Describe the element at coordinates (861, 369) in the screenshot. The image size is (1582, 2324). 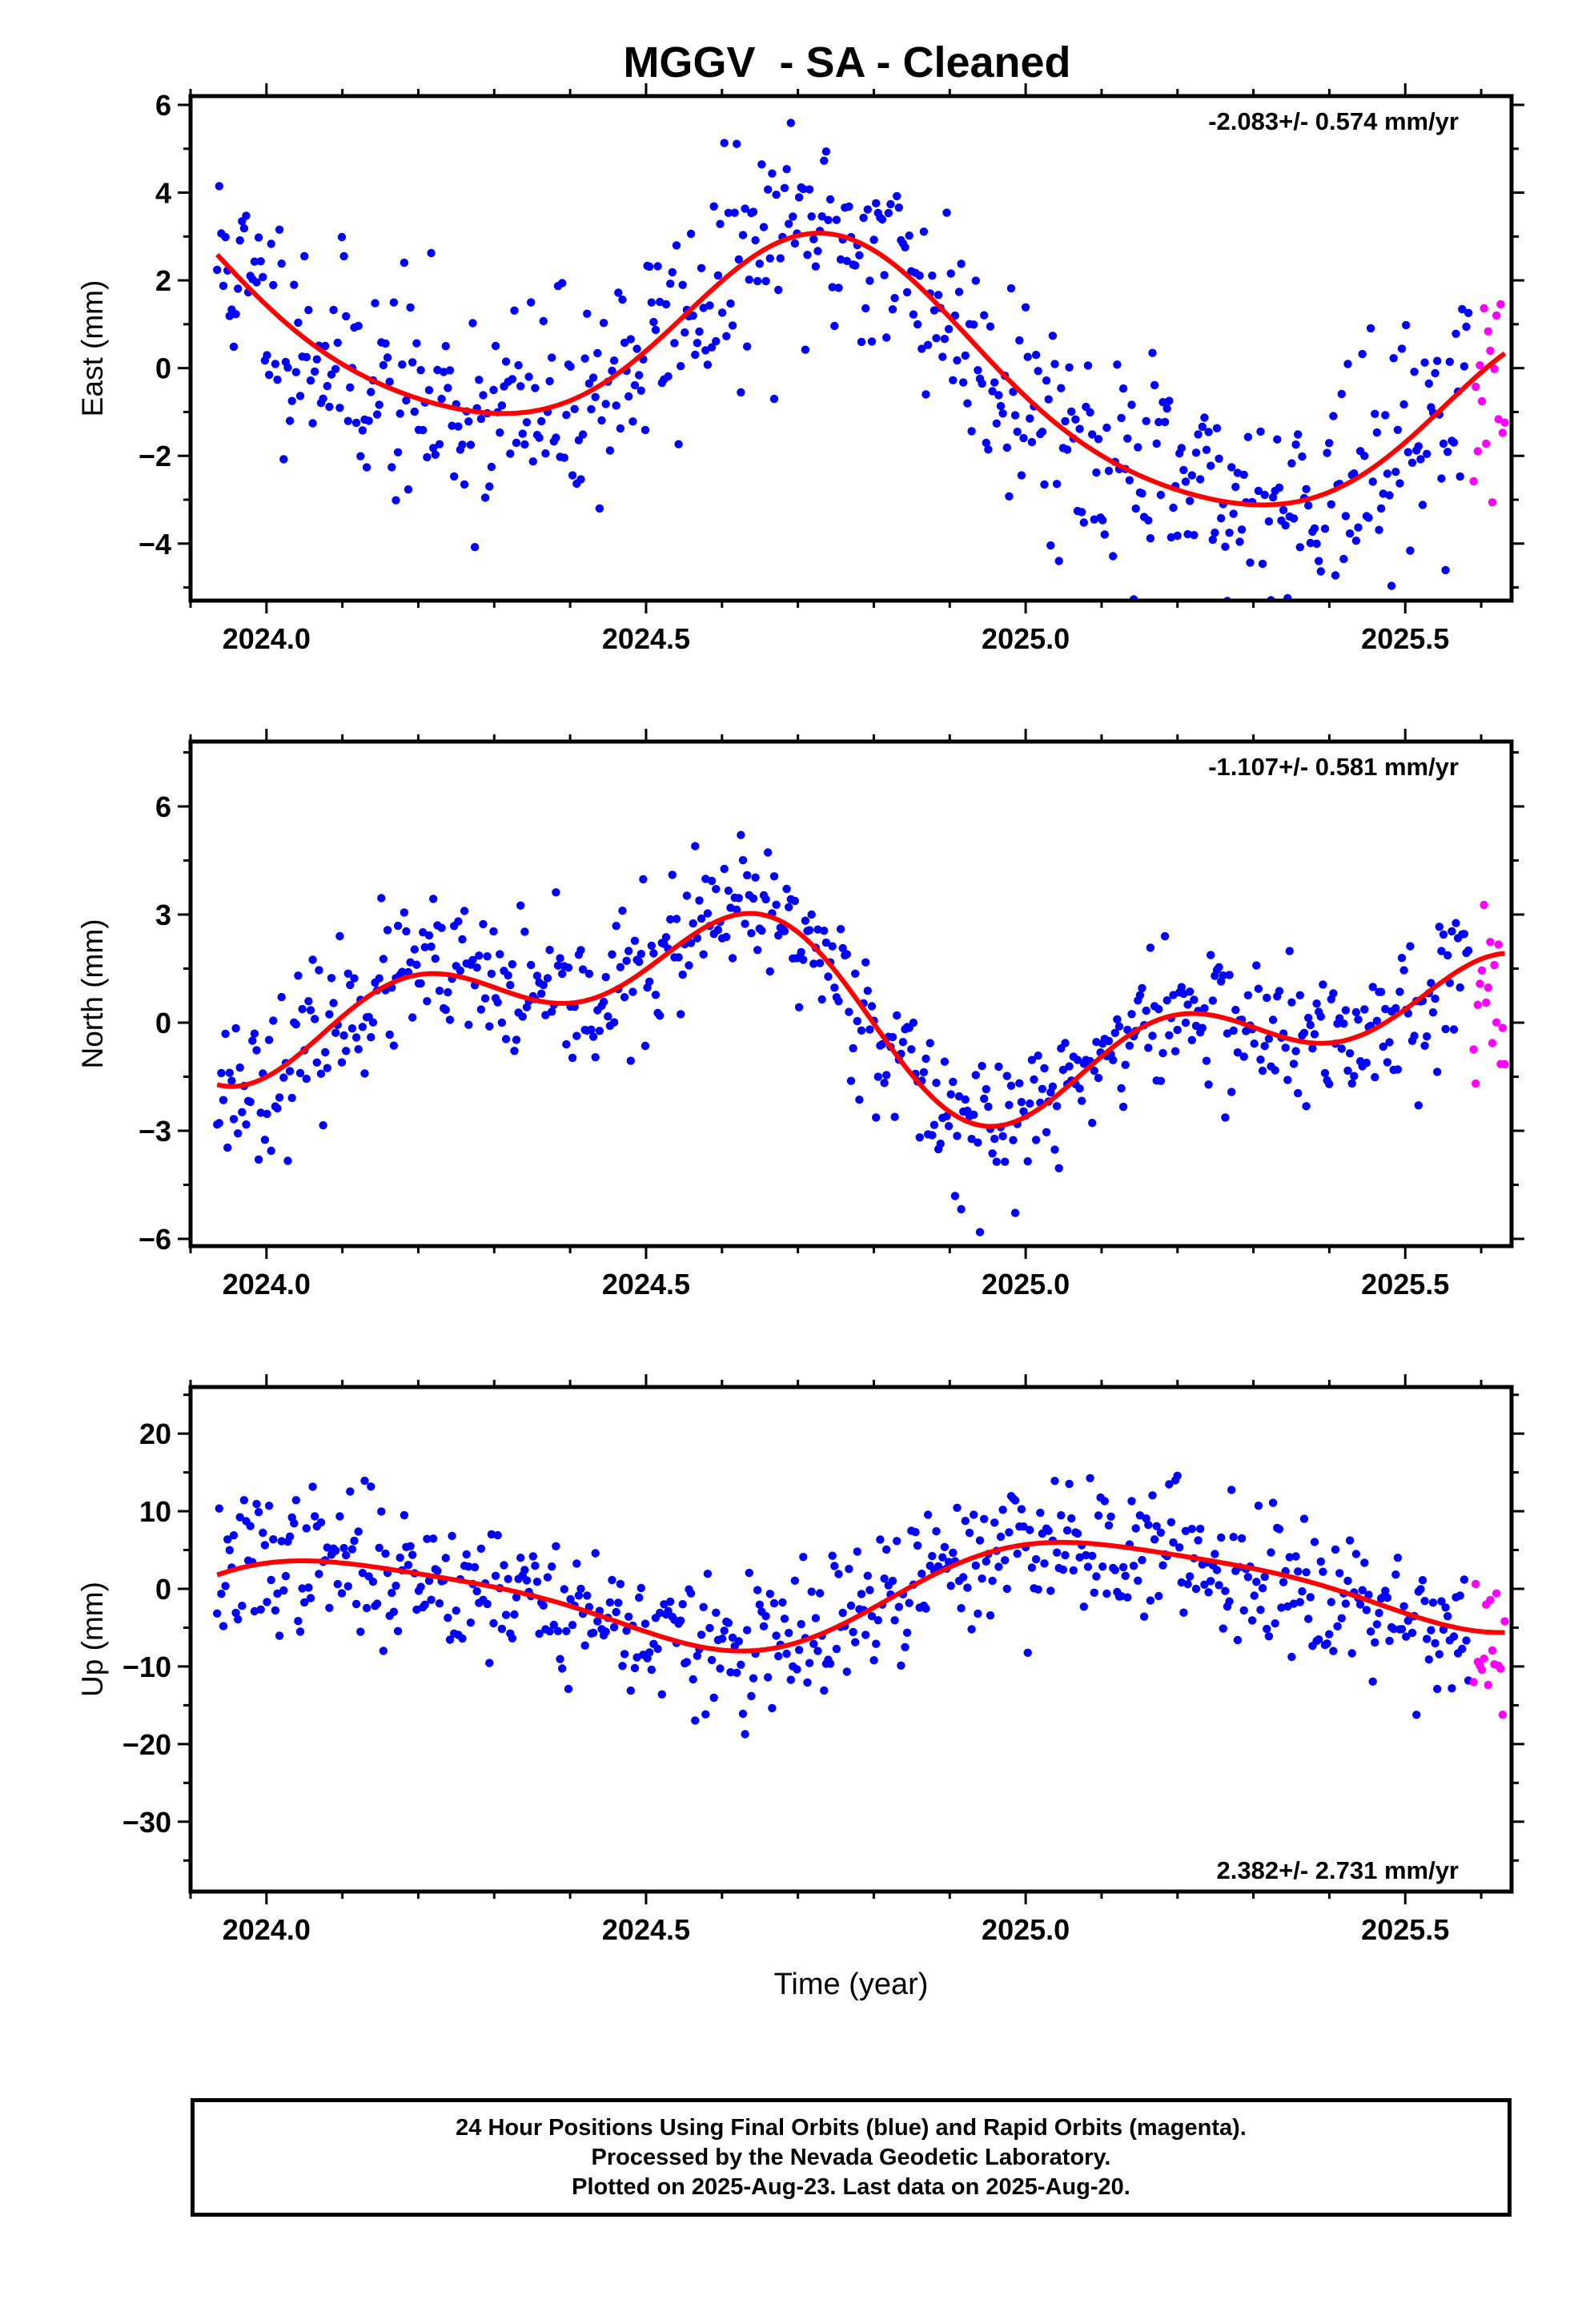
I see `model-fit-line` at that location.